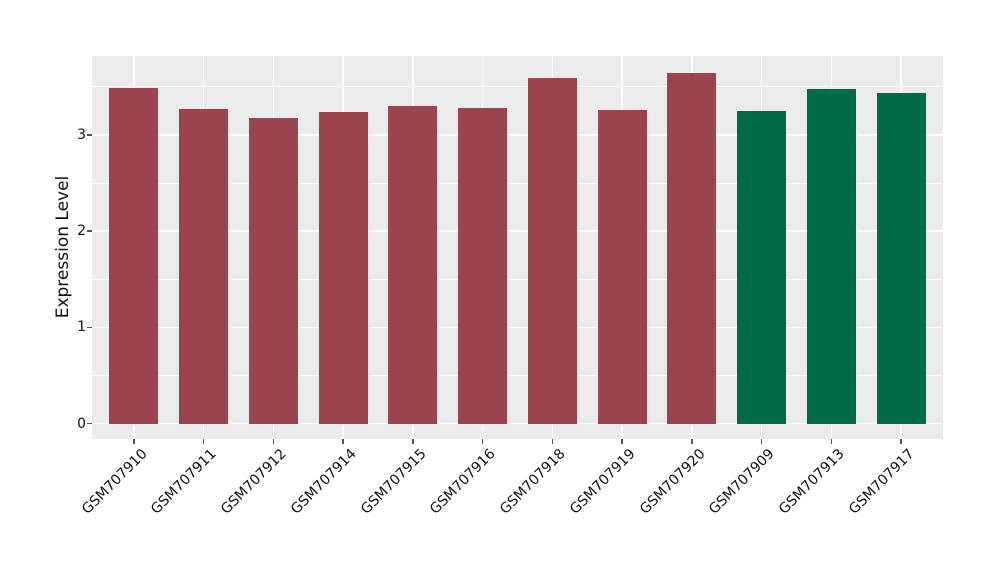  Describe the element at coordinates (63, 247) in the screenshot. I see `y-axis-title: Expression Level` at that location.